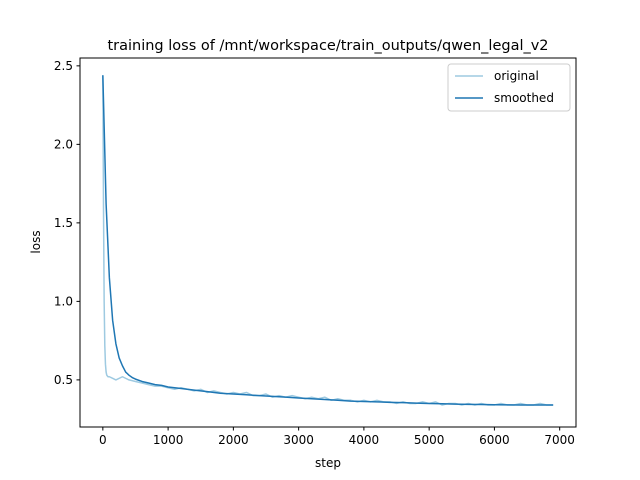  I want to click on x-tick-label: 0, so click(103, 440).